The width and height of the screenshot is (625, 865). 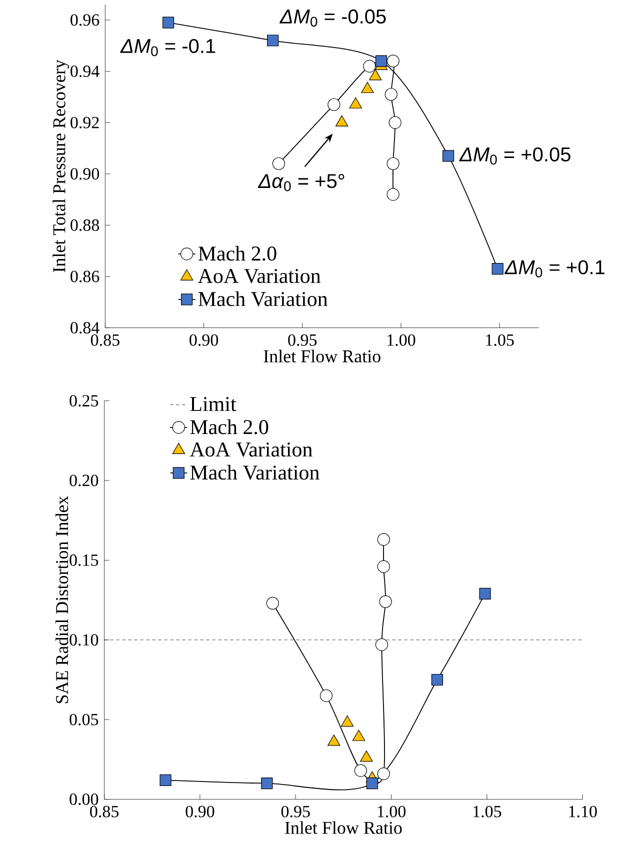 What do you see at coordinates (85, 72) in the screenshot?
I see `y-tick-label: 0.94` at bounding box center [85, 72].